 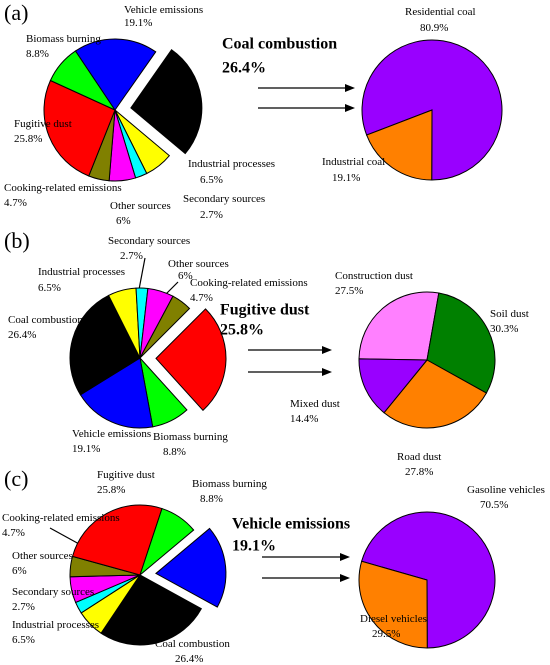 What do you see at coordinates (353, 162) in the screenshot?
I see `slice-label: Industrial coal` at bounding box center [353, 162].